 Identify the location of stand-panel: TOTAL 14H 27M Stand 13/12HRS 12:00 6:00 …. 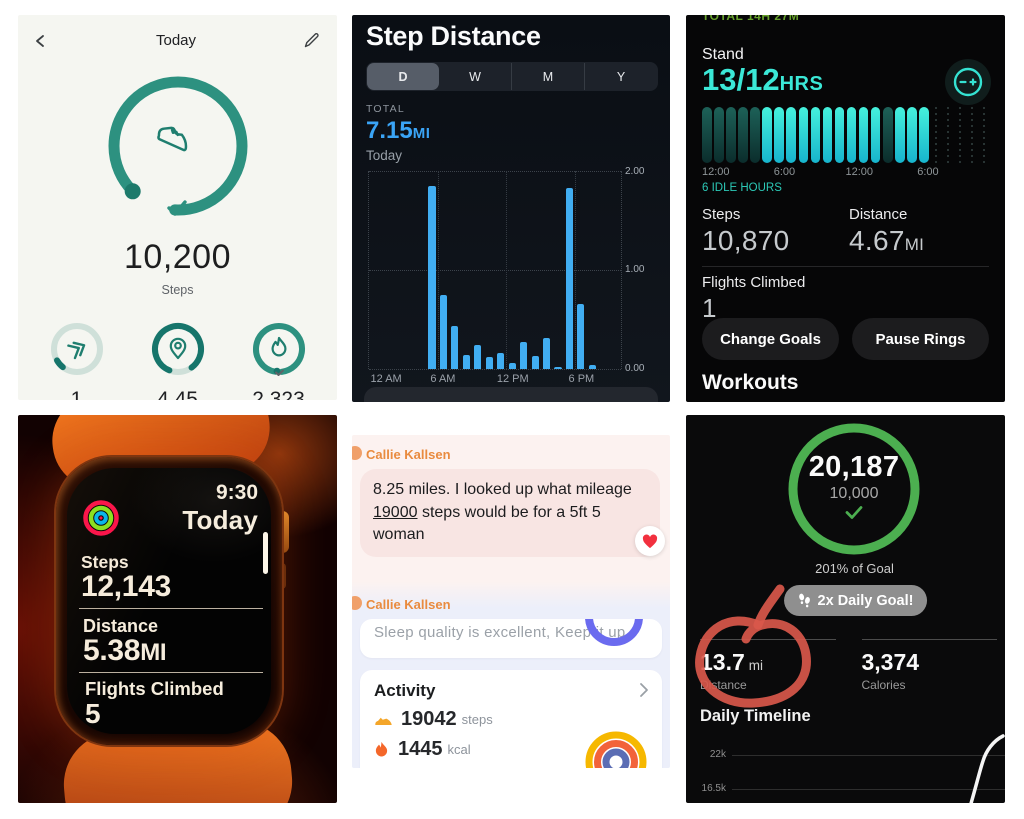
(845, 208).